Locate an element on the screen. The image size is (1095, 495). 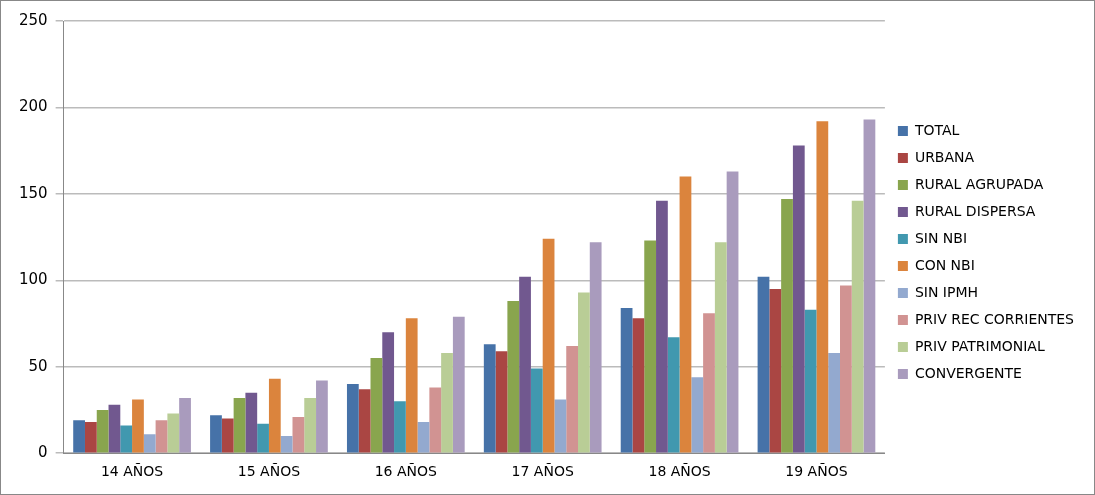
y-tick-label: 50 is located at coordinates (38, 365).